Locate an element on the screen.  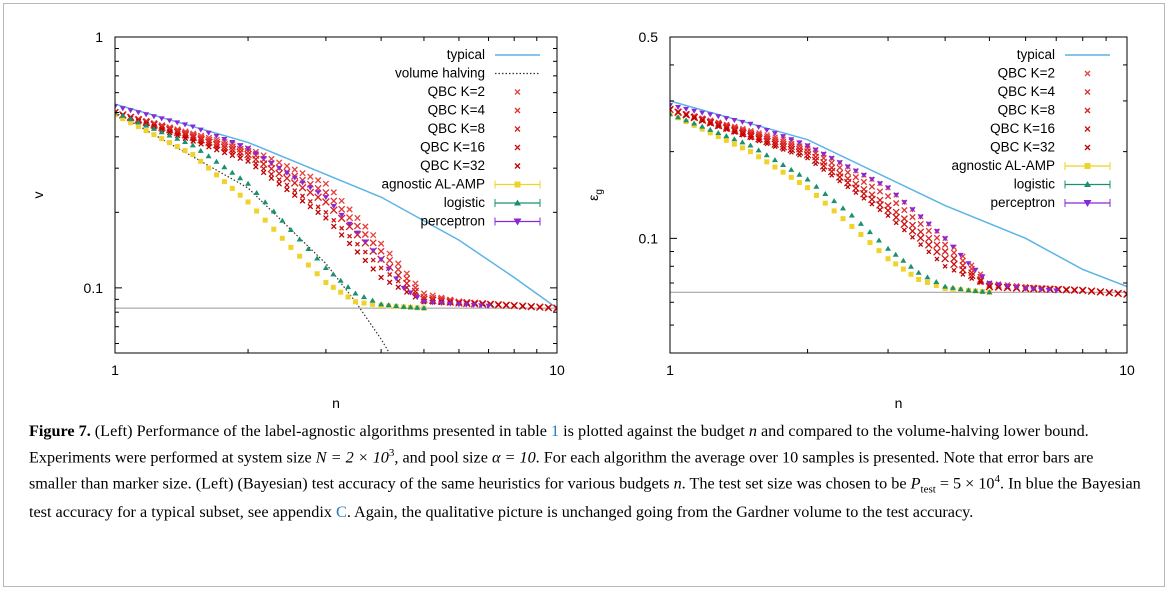
legend-label: QBC K=32 is located at coordinates (452, 165).